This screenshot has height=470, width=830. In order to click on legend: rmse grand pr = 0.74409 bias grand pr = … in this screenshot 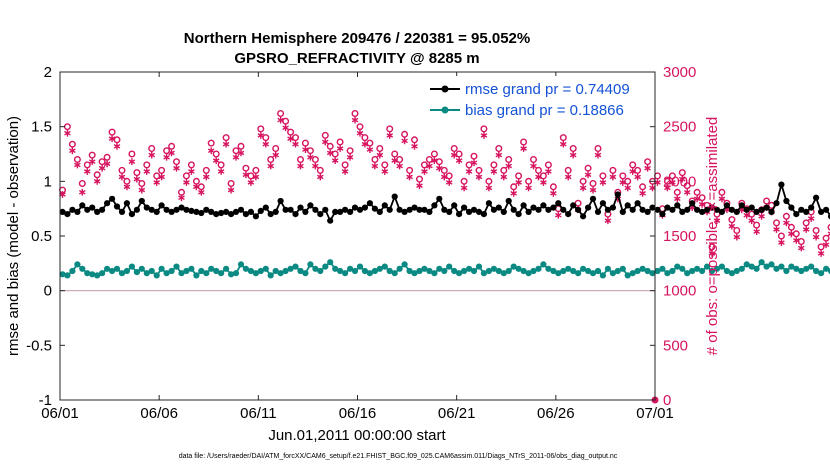, I will do `click(539, 98)`.